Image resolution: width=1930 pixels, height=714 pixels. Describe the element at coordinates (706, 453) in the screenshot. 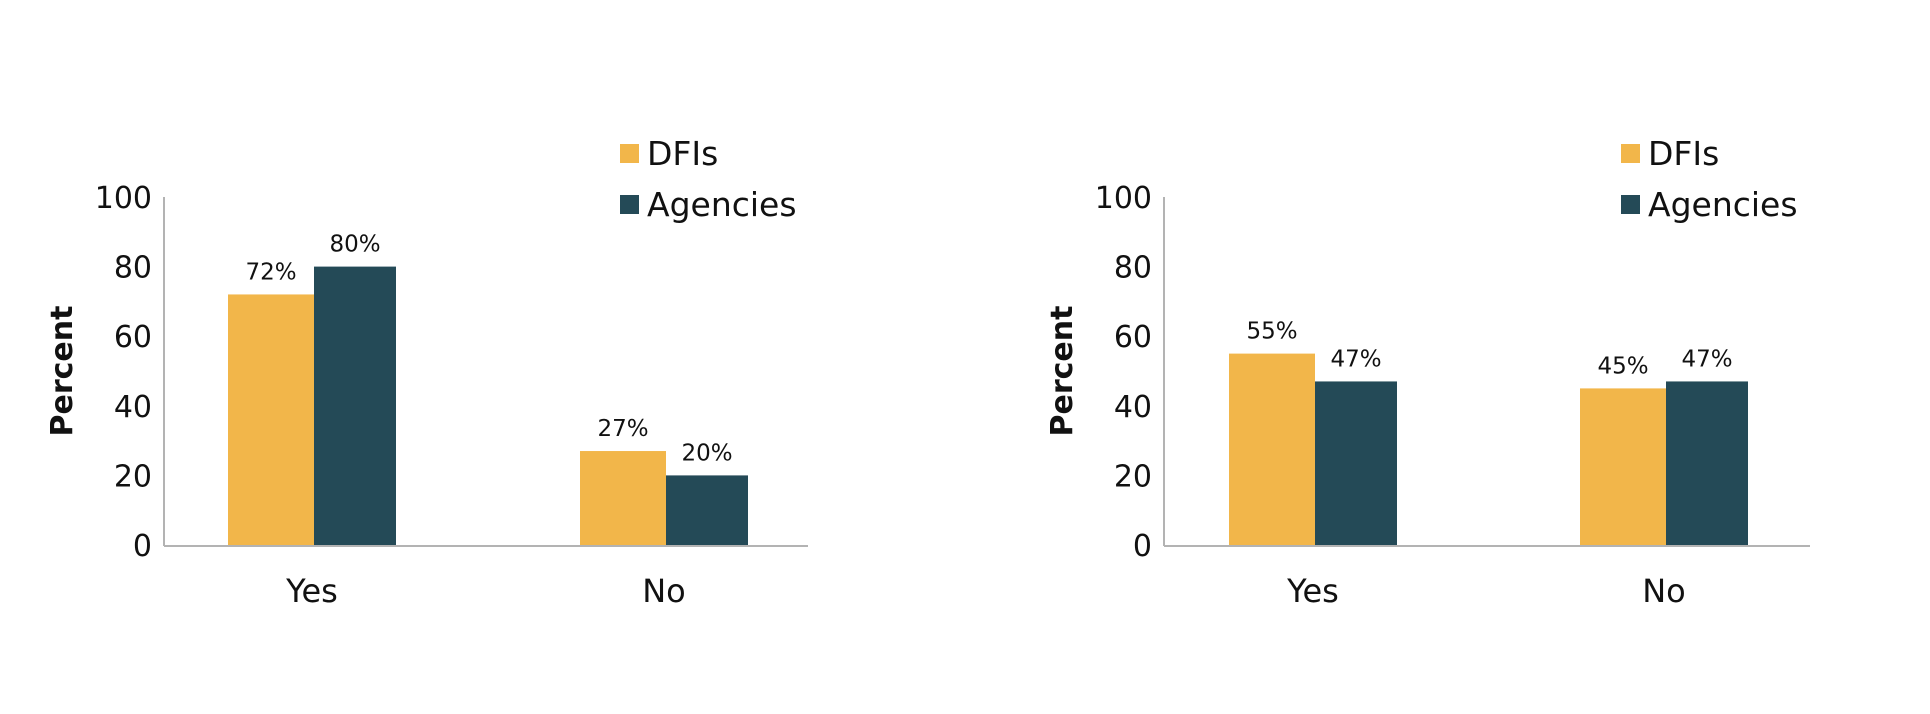

I see `data-label: 20%` at that location.